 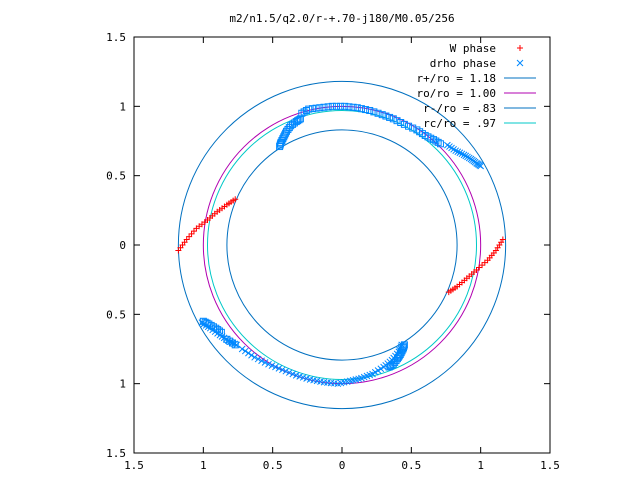 What do you see at coordinates (456, 93) in the screenshot?
I see `legend-label: ro/ro = 1.00` at bounding box center [456, 93].